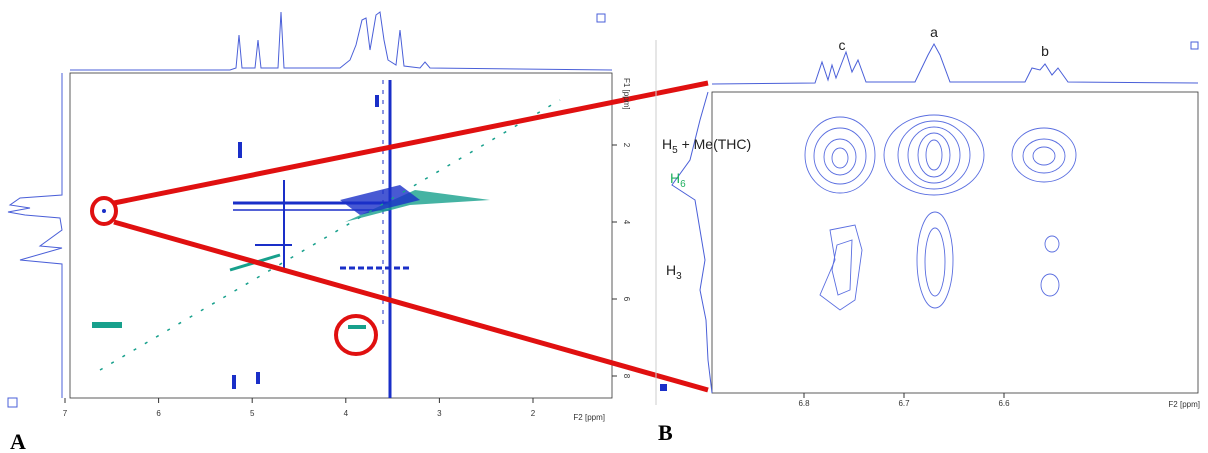 The image size is (1208, 453). Describe the element at coordinates (955, 63) in the screenshot. I see `projection-top-b` at that location.